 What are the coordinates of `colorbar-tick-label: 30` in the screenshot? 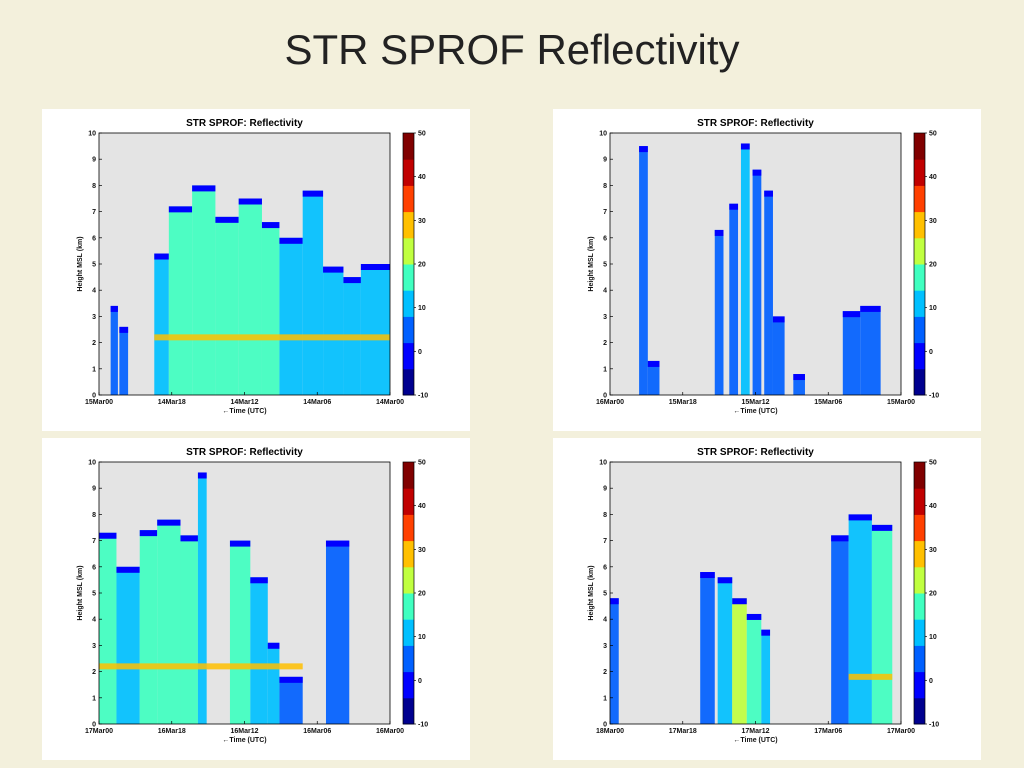 It's located at (933, 550).